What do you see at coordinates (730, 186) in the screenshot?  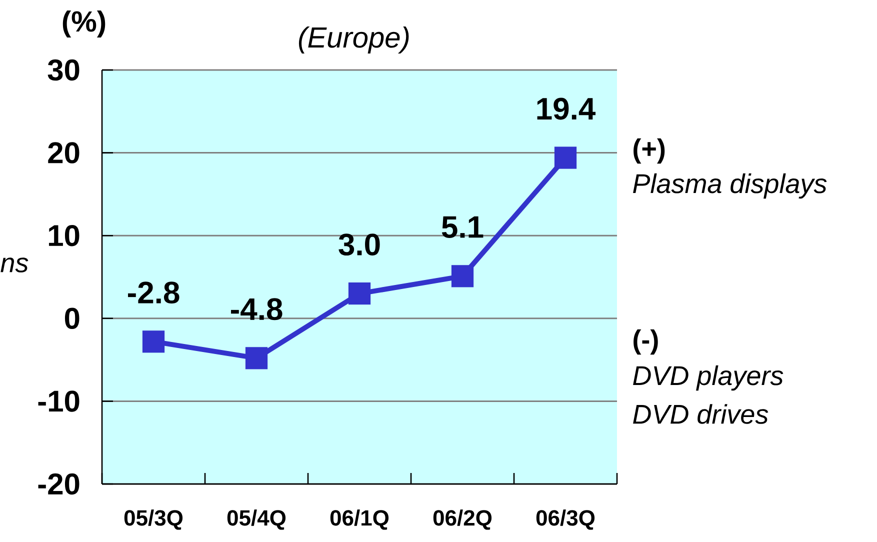 I see `text: Plasma displays` at bounding box center [730, 186].